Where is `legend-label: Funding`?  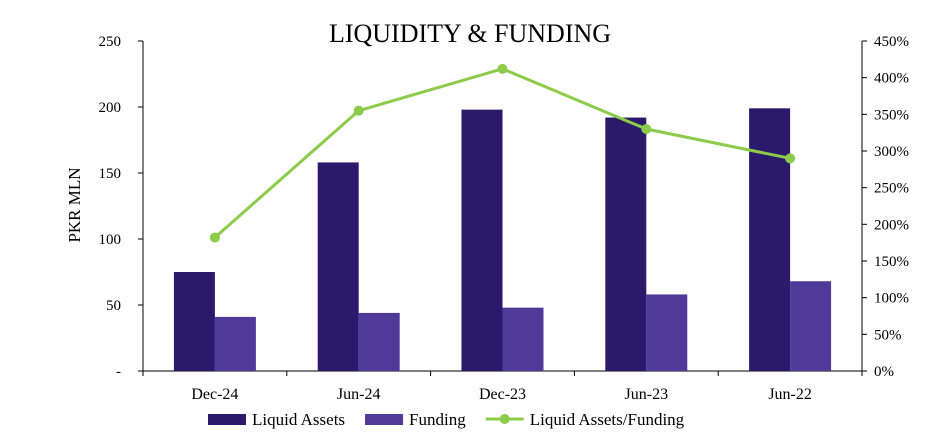
legend-label: Funding is located at coordinates (437, 419).